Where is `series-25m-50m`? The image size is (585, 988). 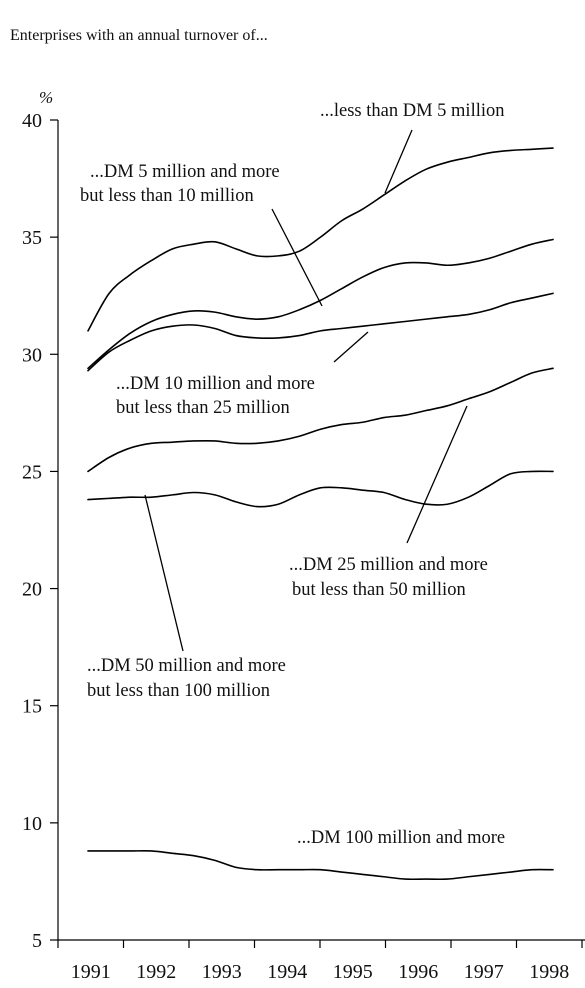
series-25m-50m is located at coordinates (320, 420).